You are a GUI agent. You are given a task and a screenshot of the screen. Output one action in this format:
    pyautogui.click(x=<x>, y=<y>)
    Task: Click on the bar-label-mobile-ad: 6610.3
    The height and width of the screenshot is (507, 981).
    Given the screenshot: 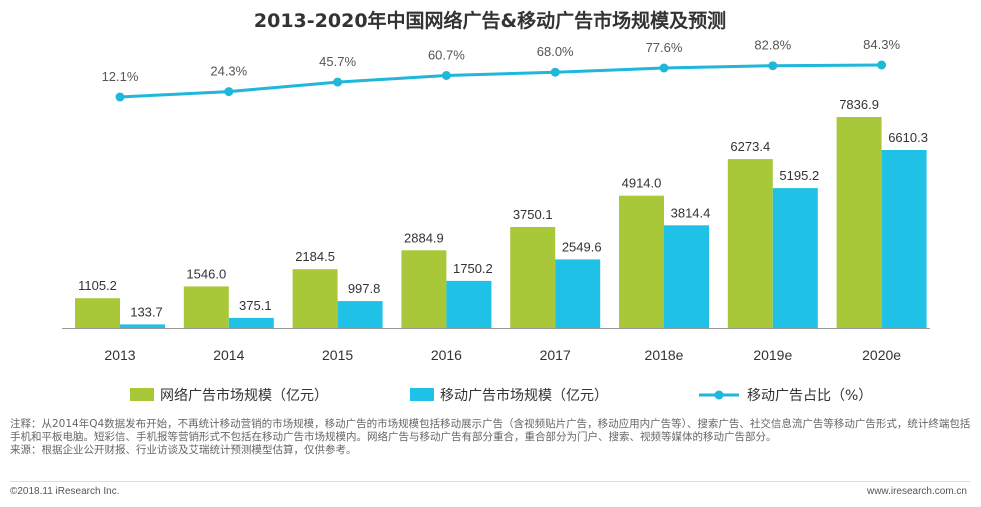 What is the action you would take?
    pyautogui.click(x=908, y=137)
    